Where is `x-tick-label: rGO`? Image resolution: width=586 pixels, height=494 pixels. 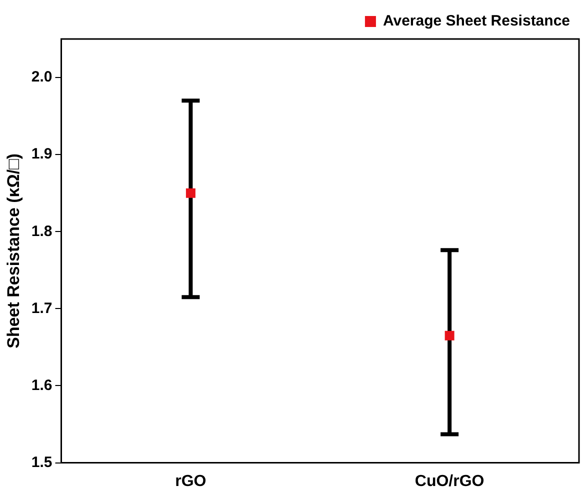
x-tick-label: rGO is located at coordinates (190, 481).